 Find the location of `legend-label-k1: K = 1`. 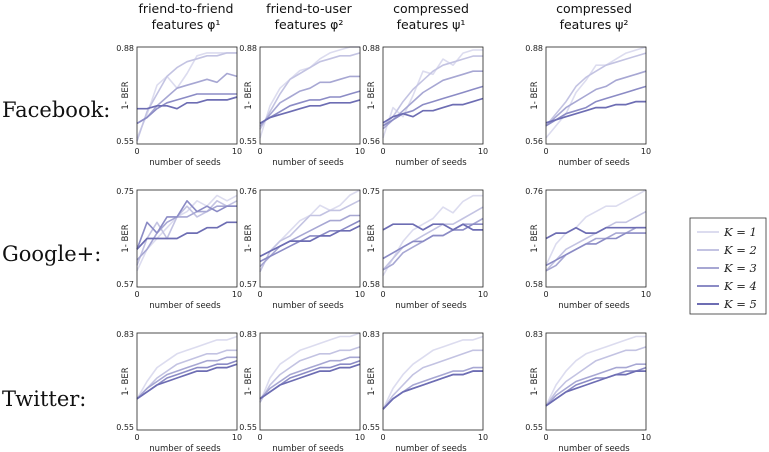

legend-label-k1: K = 1 is located at coordinates (740, 232).